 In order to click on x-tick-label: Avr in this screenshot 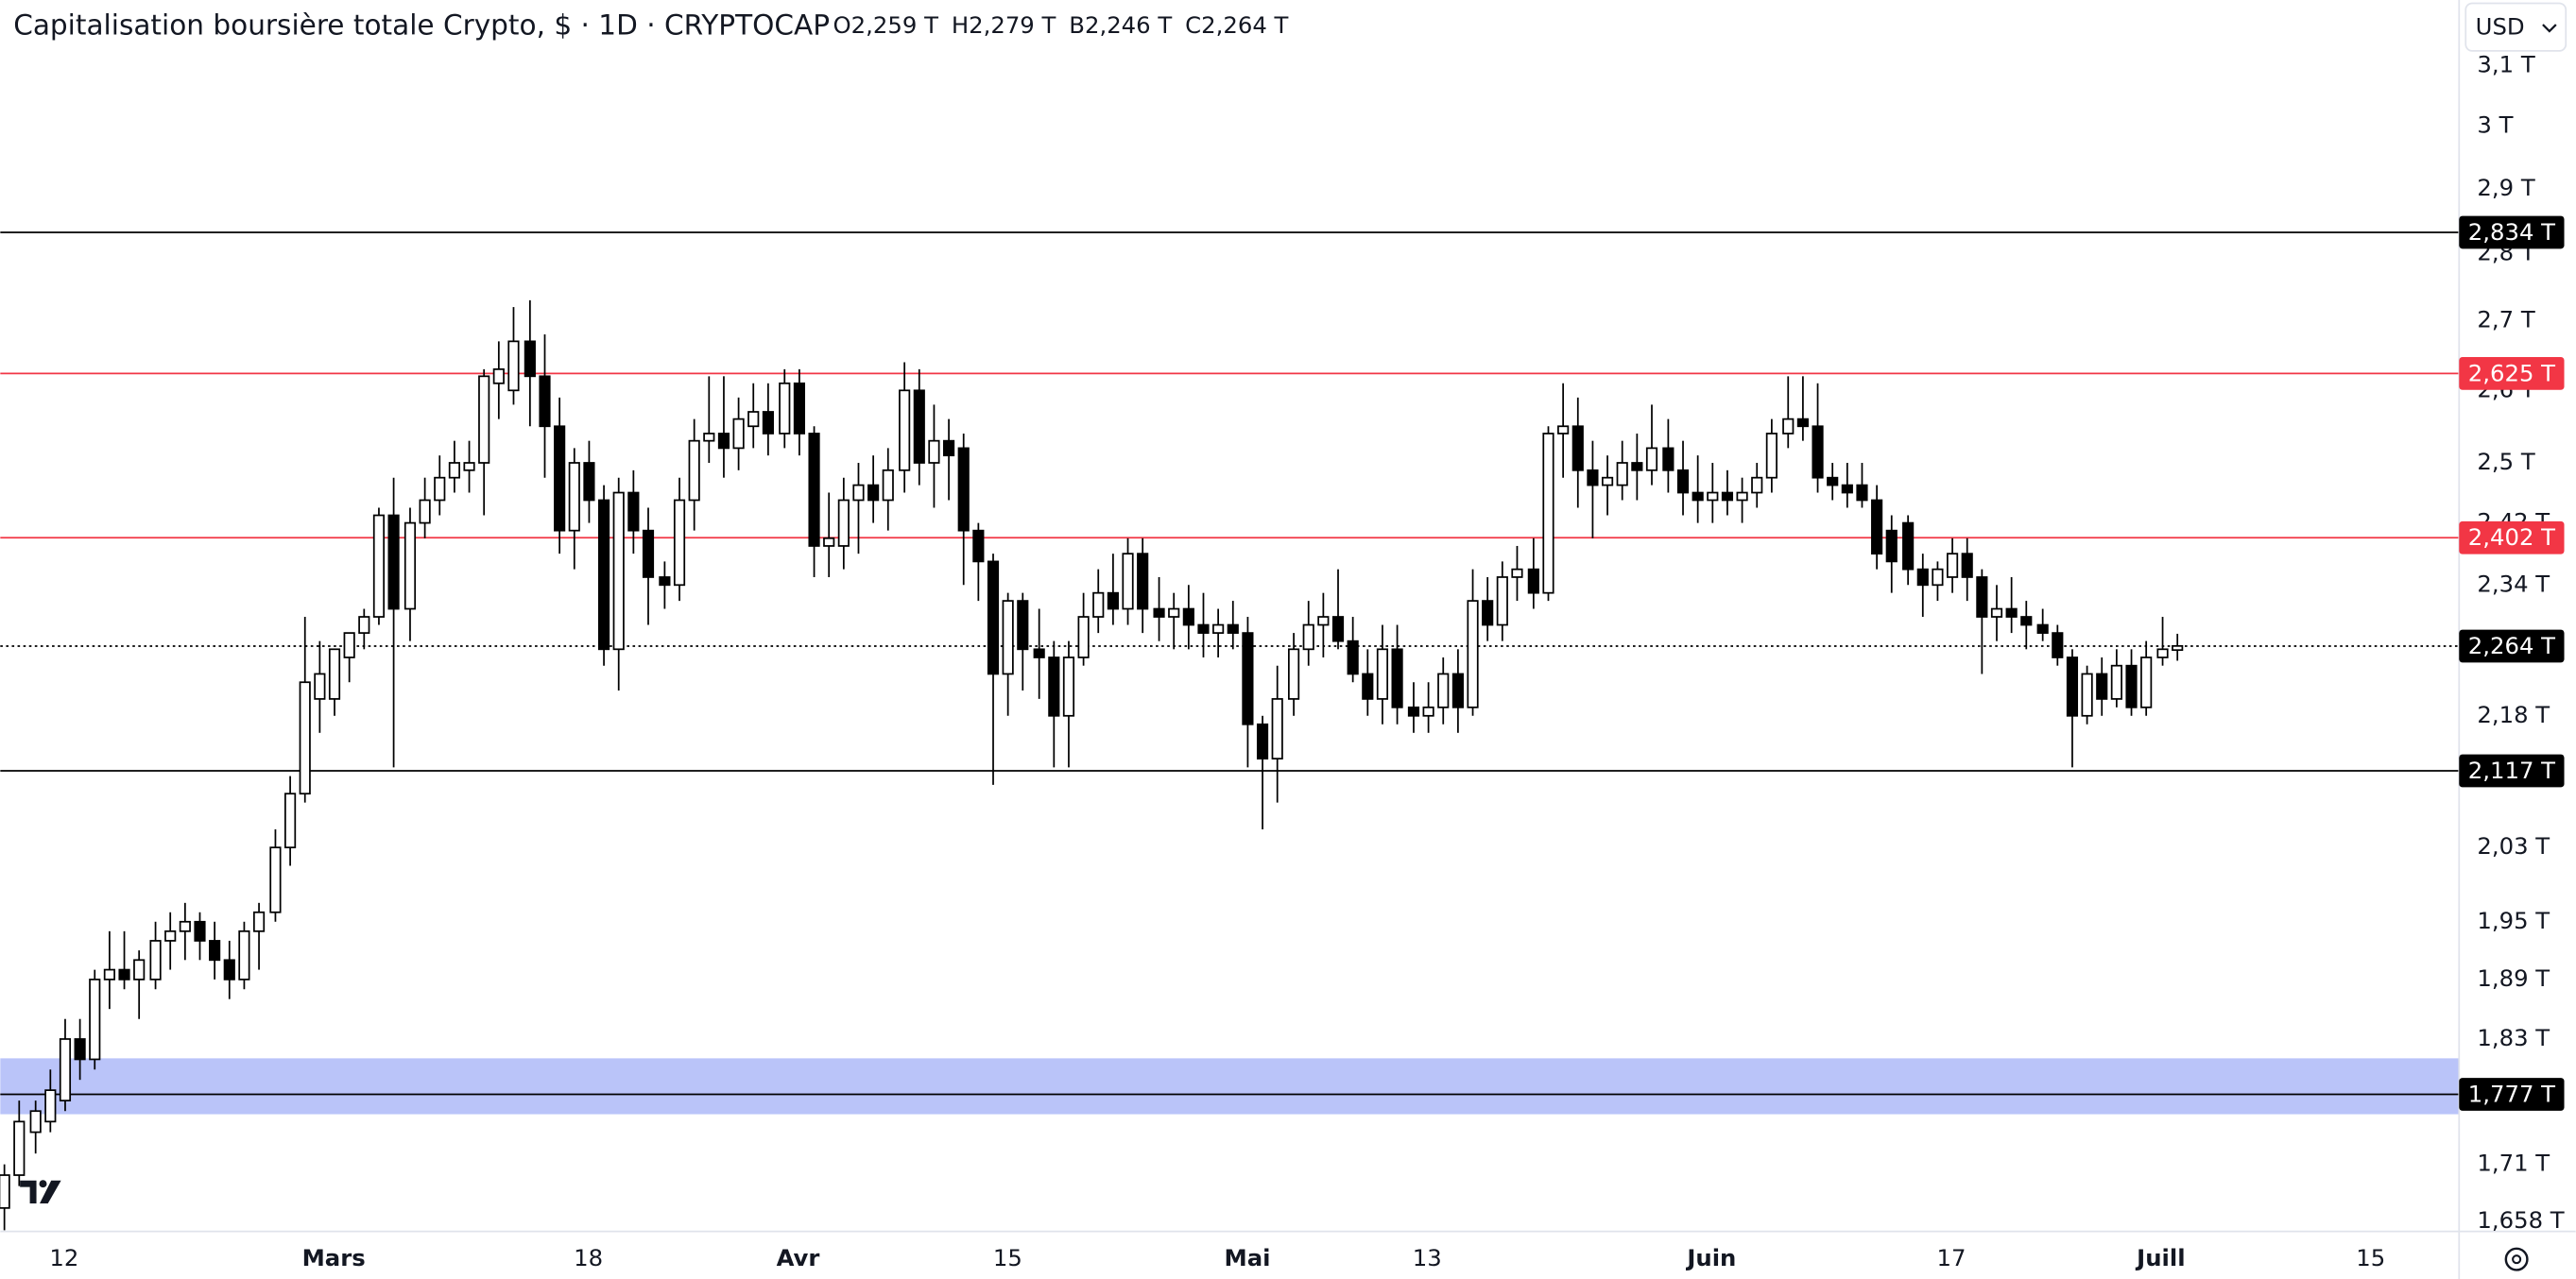, I will do `click(798, 1257)`.